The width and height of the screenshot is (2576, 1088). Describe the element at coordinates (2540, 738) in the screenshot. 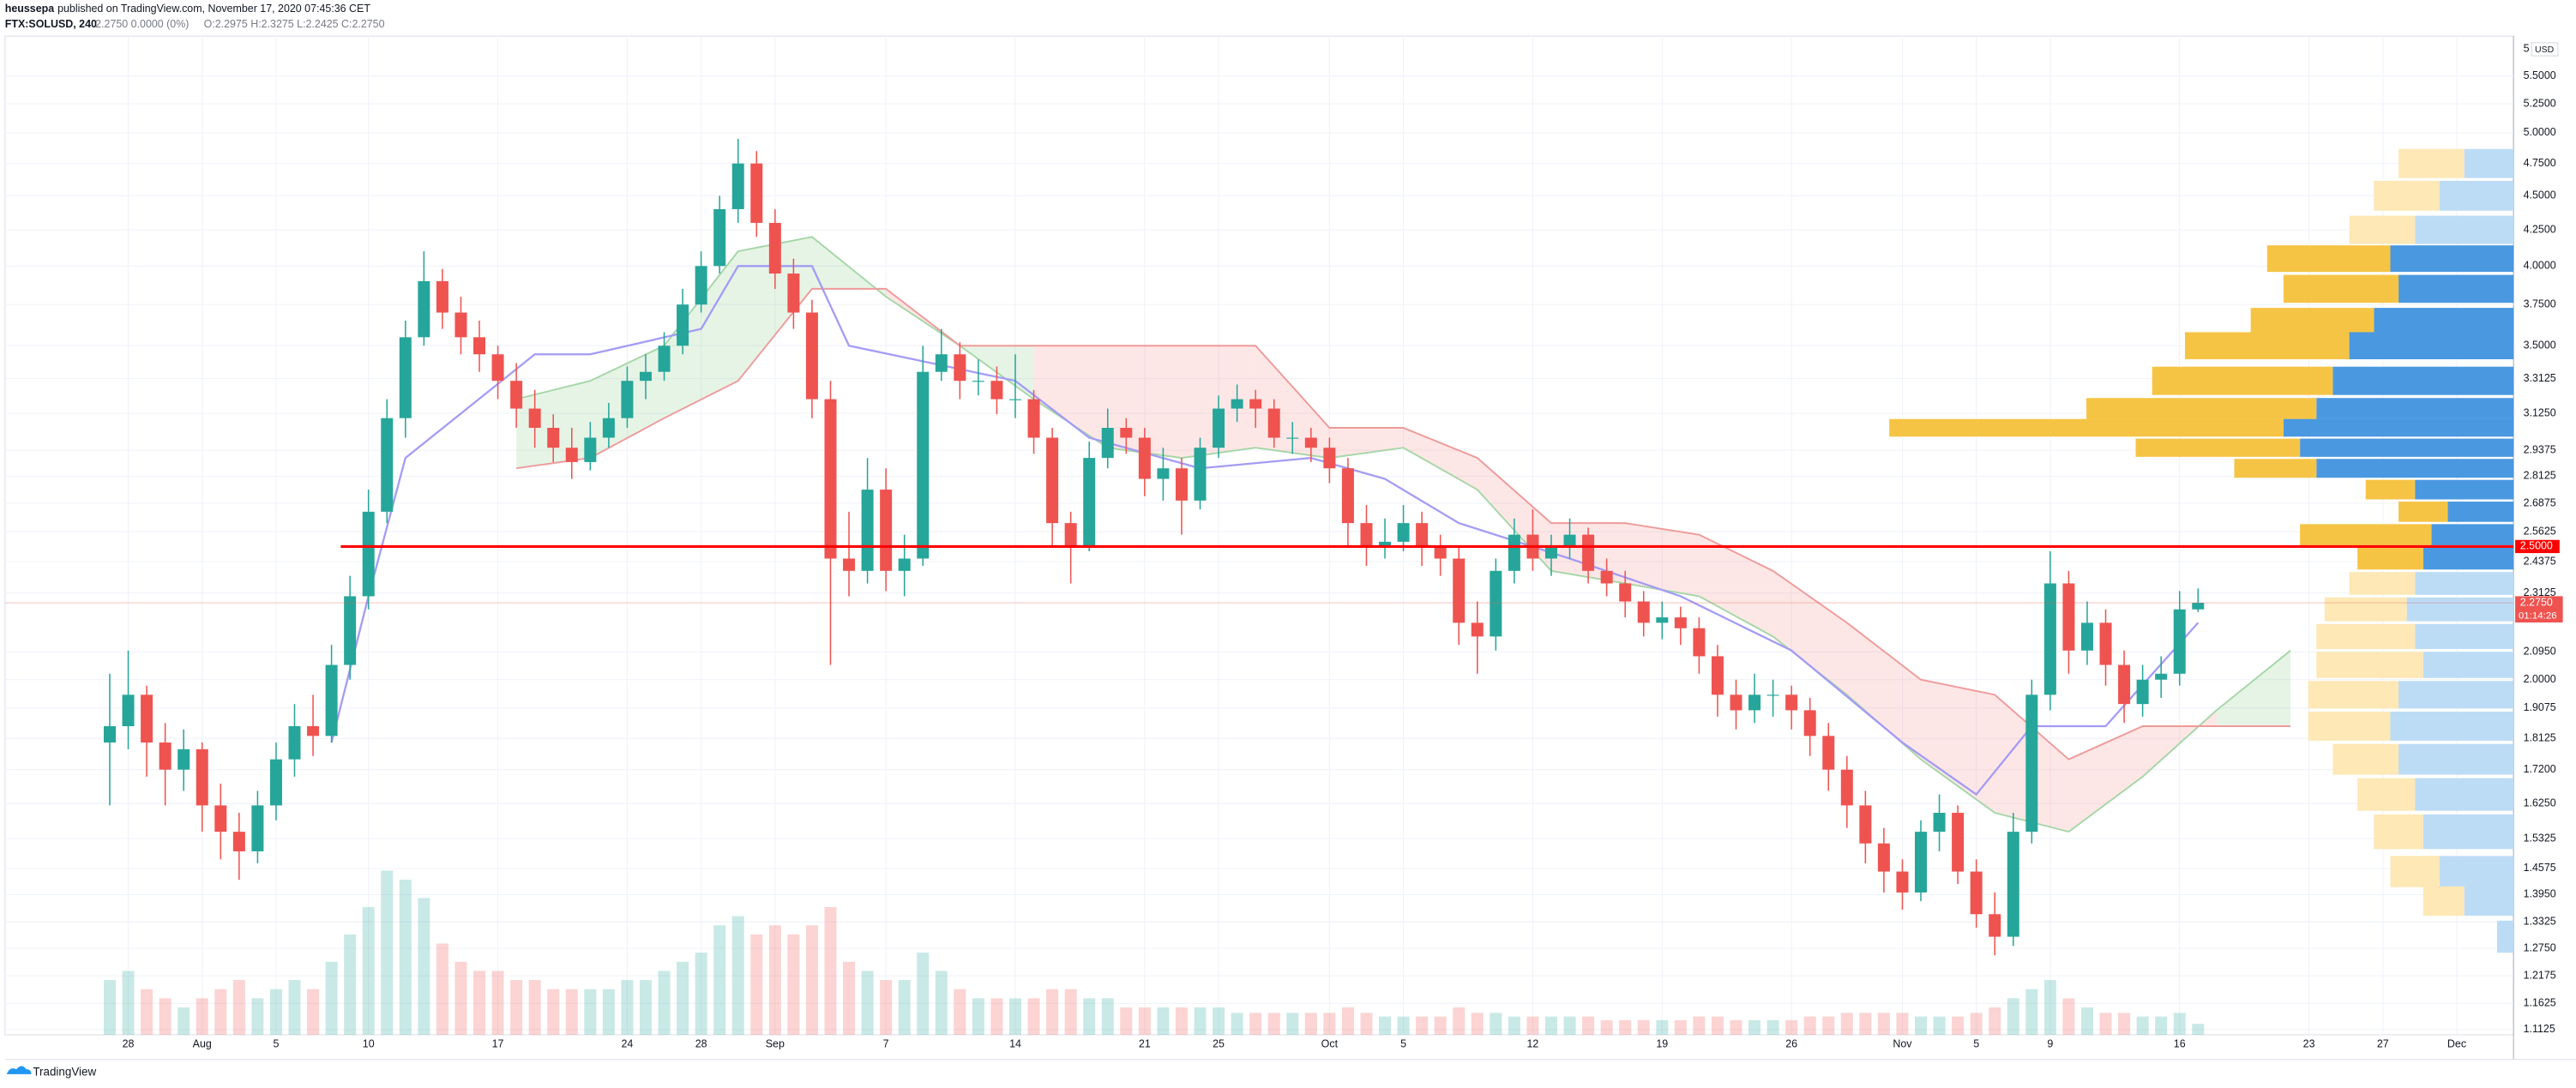

I see `y-tick-label: 1.8125` at that location.